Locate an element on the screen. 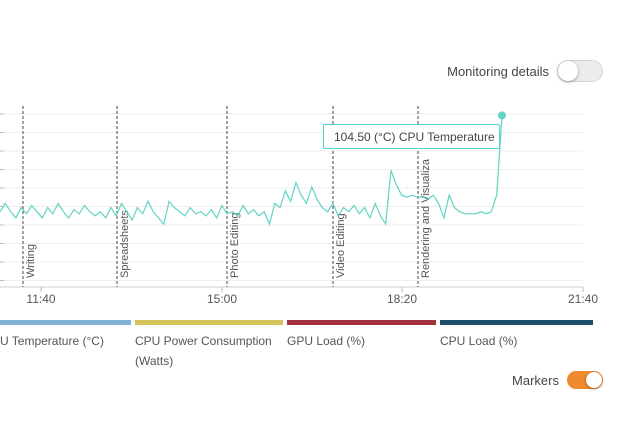 The height and width of the screenshot is (437, 617). x-tick-label: 15:00 is located at coordinates (222, 299).